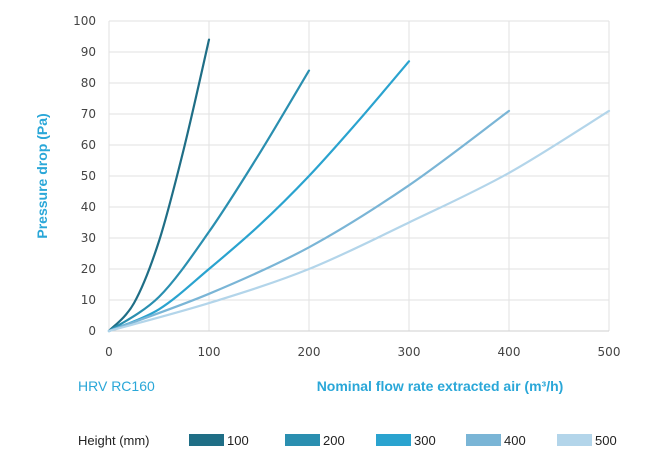  I want to click on x-tick-labels: 0 100 200 300 400 500, so click(362, 352).